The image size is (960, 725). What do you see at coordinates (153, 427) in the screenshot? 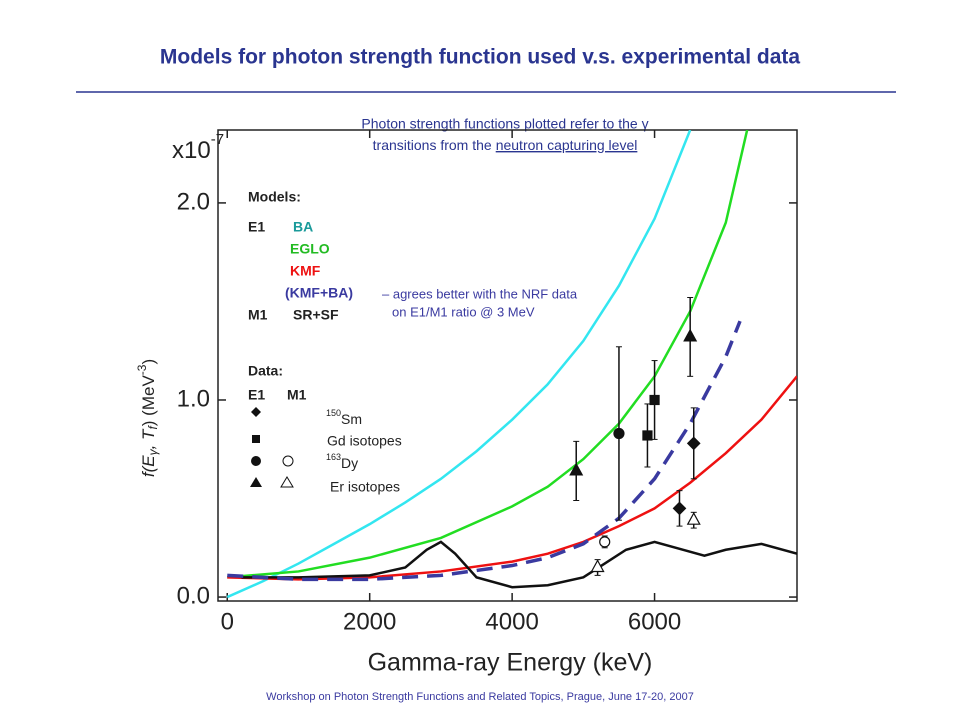
I see `ylabel-part: f` at bounding box center [153, 427].